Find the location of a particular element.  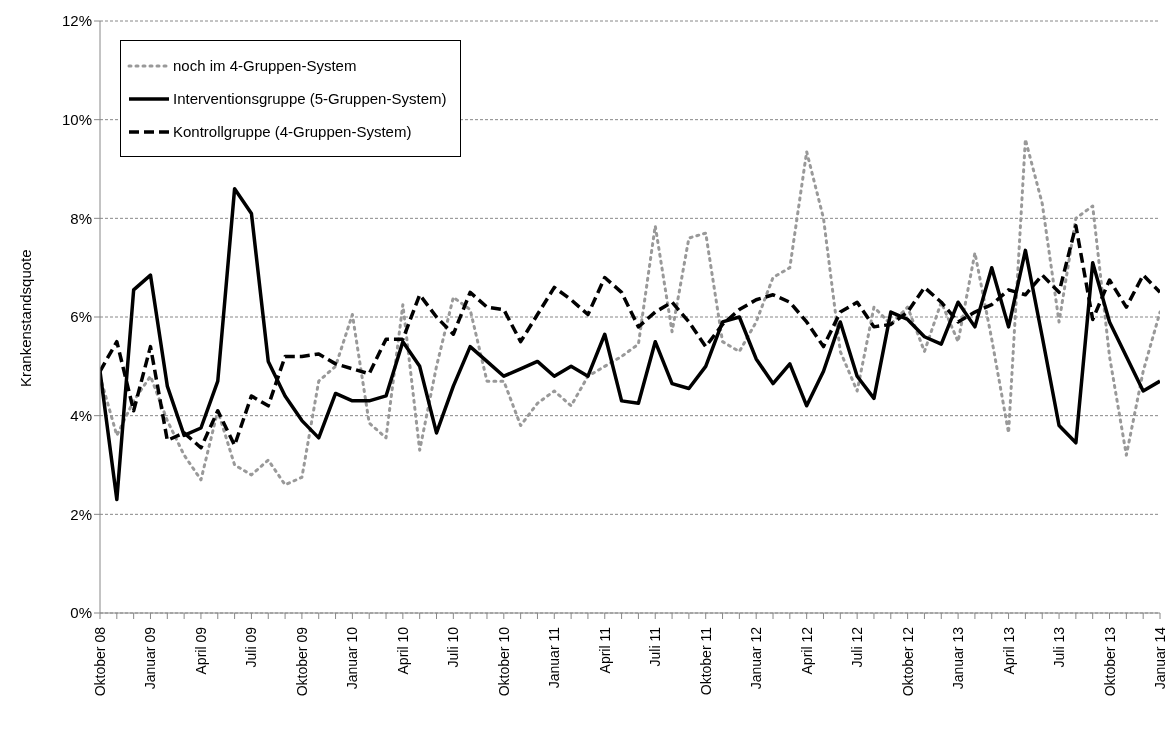

x-tick-label: April 11 is located at coordinates (604, 650).